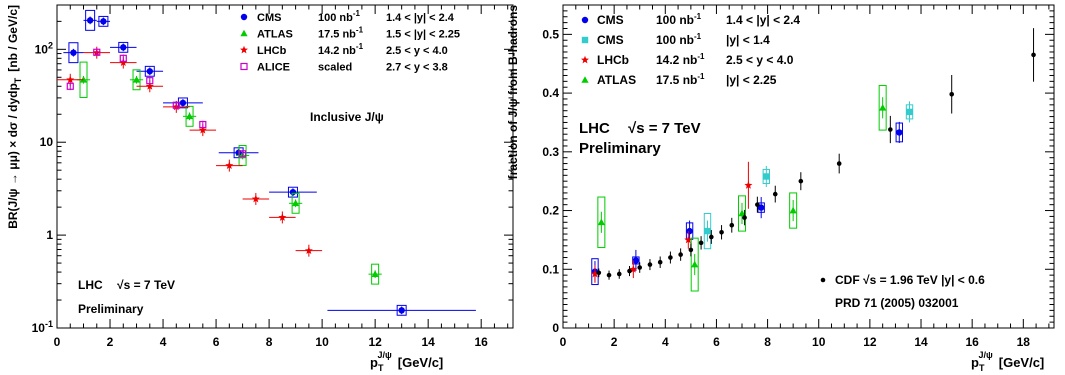  What do you see at coordinates (594, 128) in the screenshot?
I see `annotation-lhc: LHC` at bounding box center [594, 128].